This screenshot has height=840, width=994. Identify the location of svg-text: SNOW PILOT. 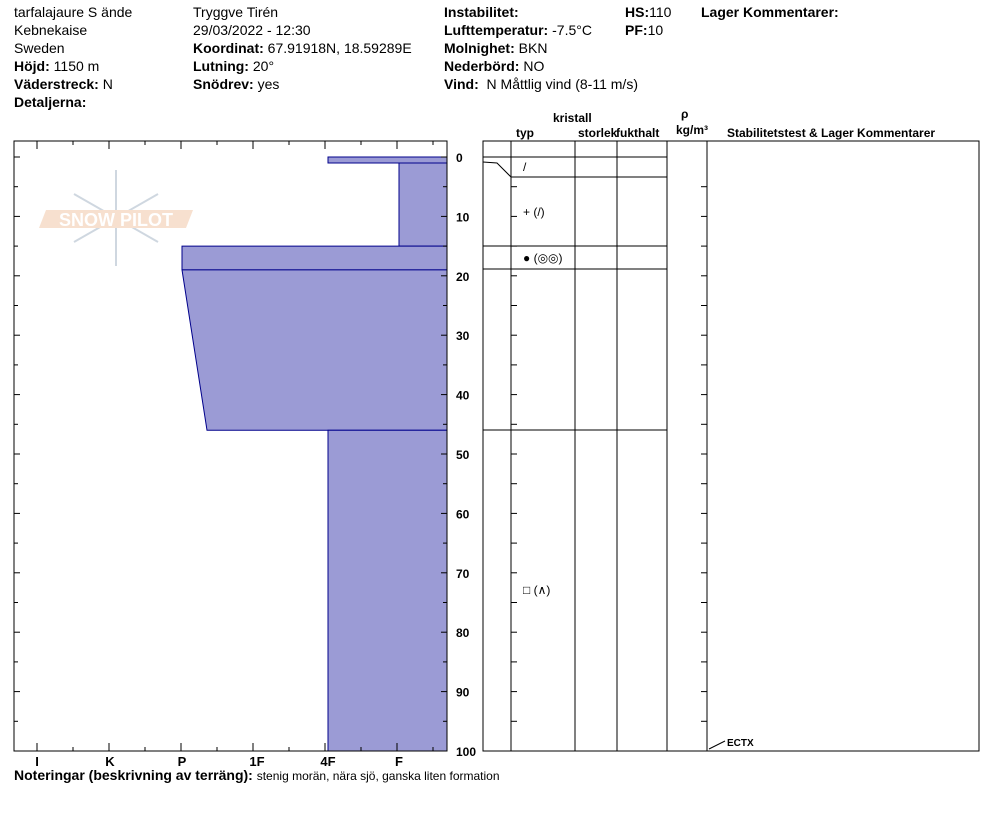
(116, 220).